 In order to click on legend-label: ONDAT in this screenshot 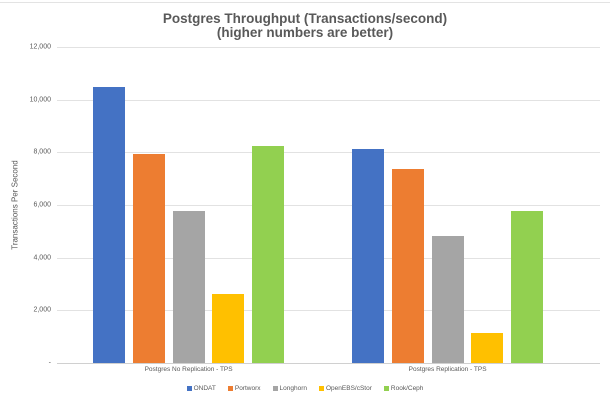, I will do `click(204, 388)`.